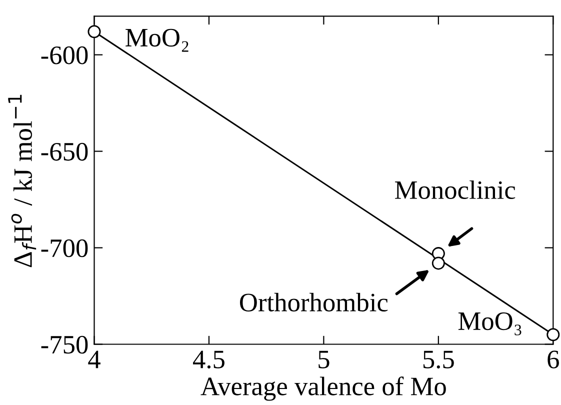 This screenshot has width=561, height=405. I want to click on y-tick-label: -650, so click(64, 151).